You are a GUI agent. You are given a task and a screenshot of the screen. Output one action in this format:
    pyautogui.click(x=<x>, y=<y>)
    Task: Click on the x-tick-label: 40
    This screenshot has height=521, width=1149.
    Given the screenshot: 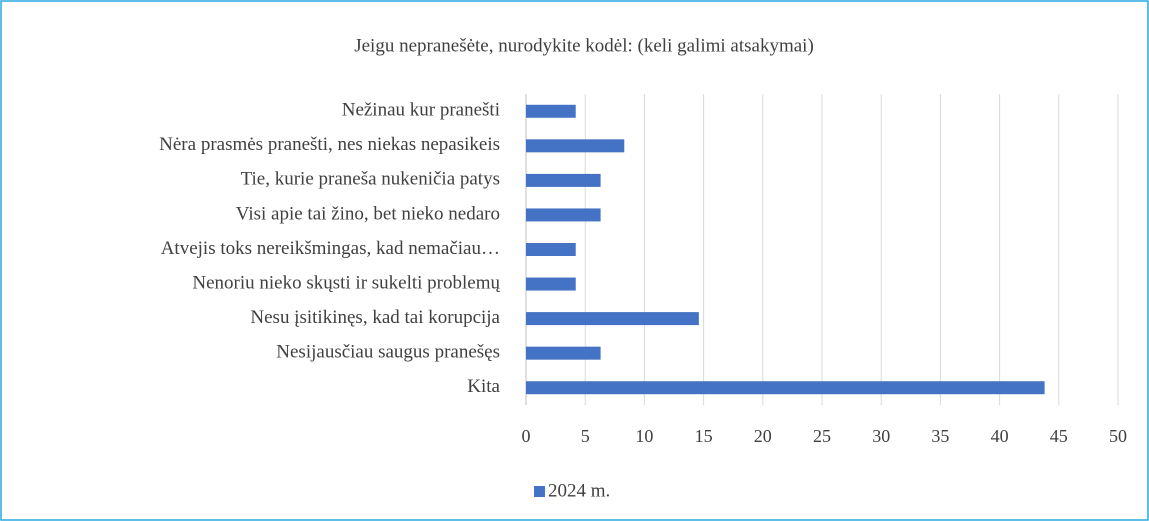 What is the action you would take?
    pyautogui.click(x=1000, y=436)
    